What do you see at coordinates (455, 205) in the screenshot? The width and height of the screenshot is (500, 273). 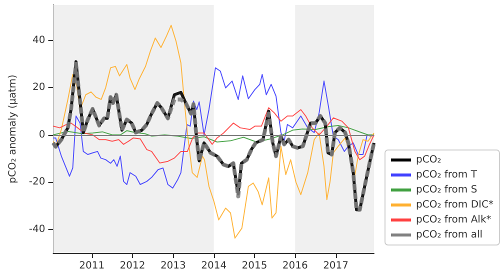 I see `legend-label: pCO₂ from DIC*` at bounding box center [455, 205].